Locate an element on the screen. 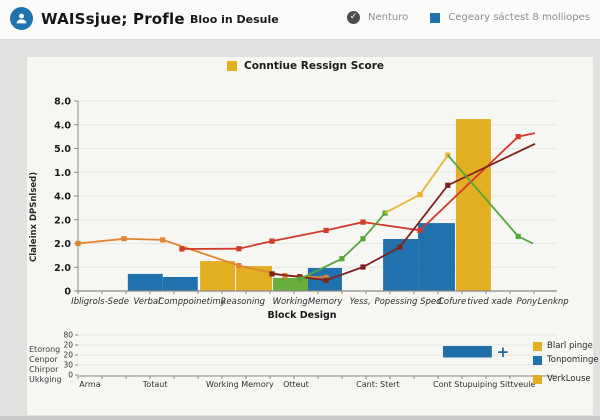 The width and height of the screenshot is (600, 420). mini-chart-notes: Etorong Cenpor Chirpor Ukkging is located at coordinates (45, 365).